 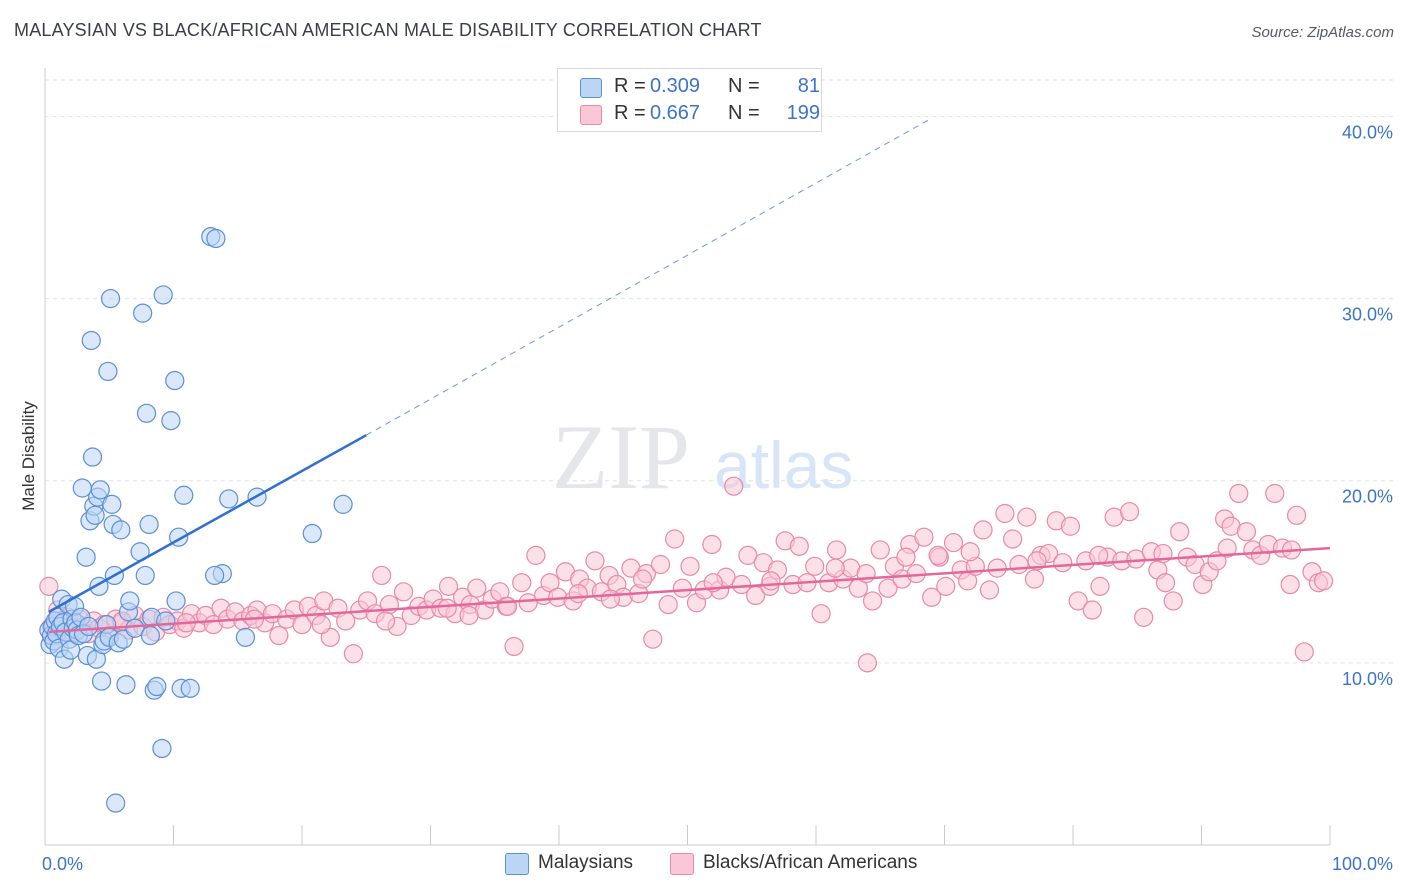 What do you see at coordinates (28, 456) in the screenshot?
I see `y-axis-label: Male Disability` at bounding box center [28, 456].